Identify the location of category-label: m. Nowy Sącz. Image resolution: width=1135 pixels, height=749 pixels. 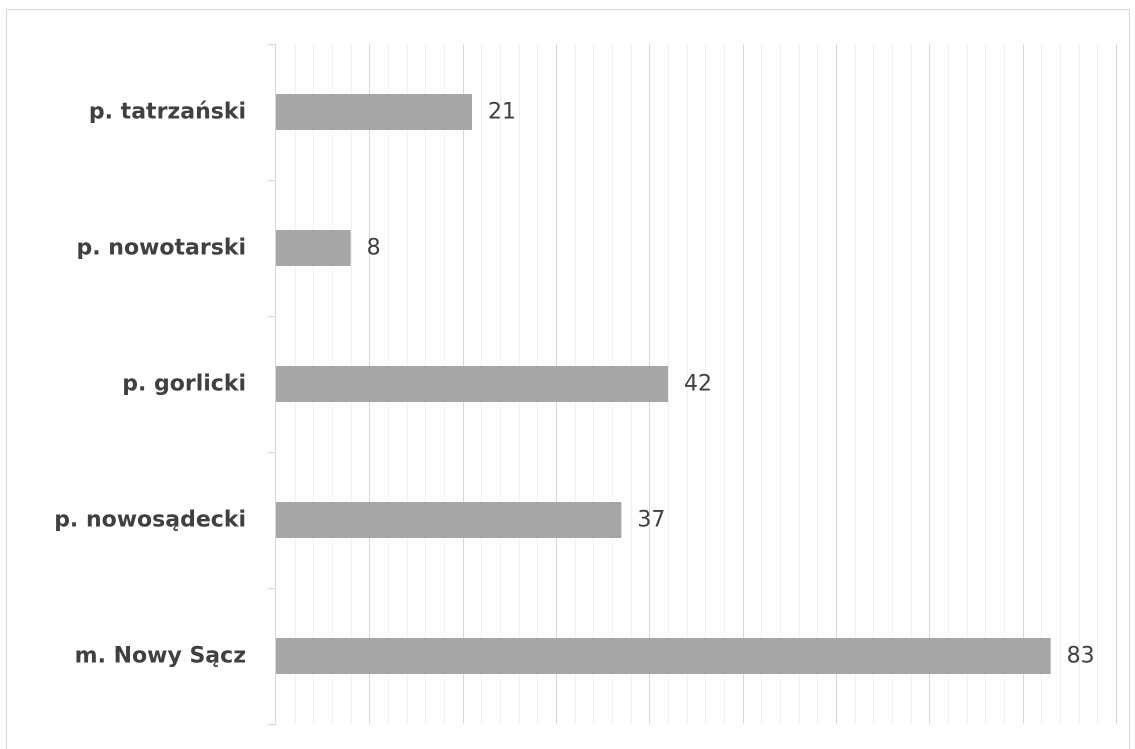
(160, 656).